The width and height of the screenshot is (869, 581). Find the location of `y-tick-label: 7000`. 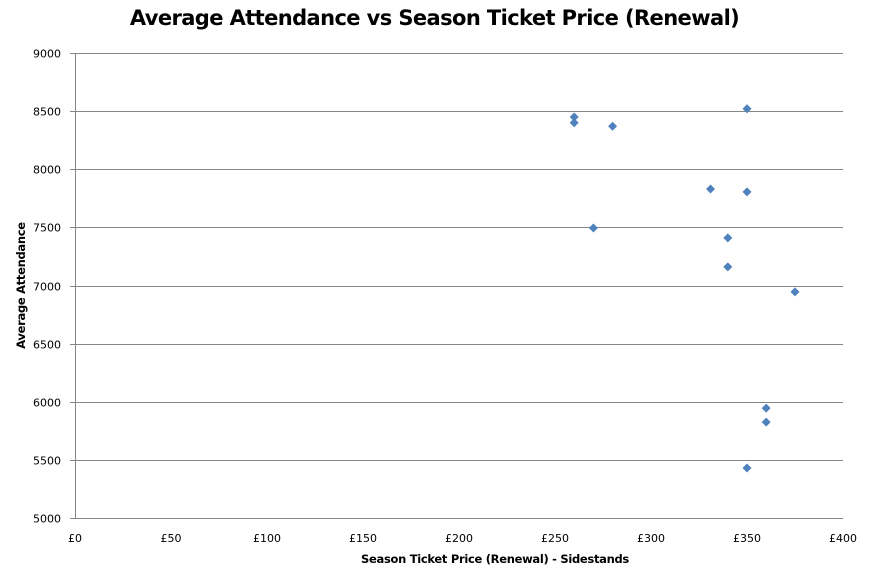

y-tick-label: 7000 is located at coordinates (47, 287).